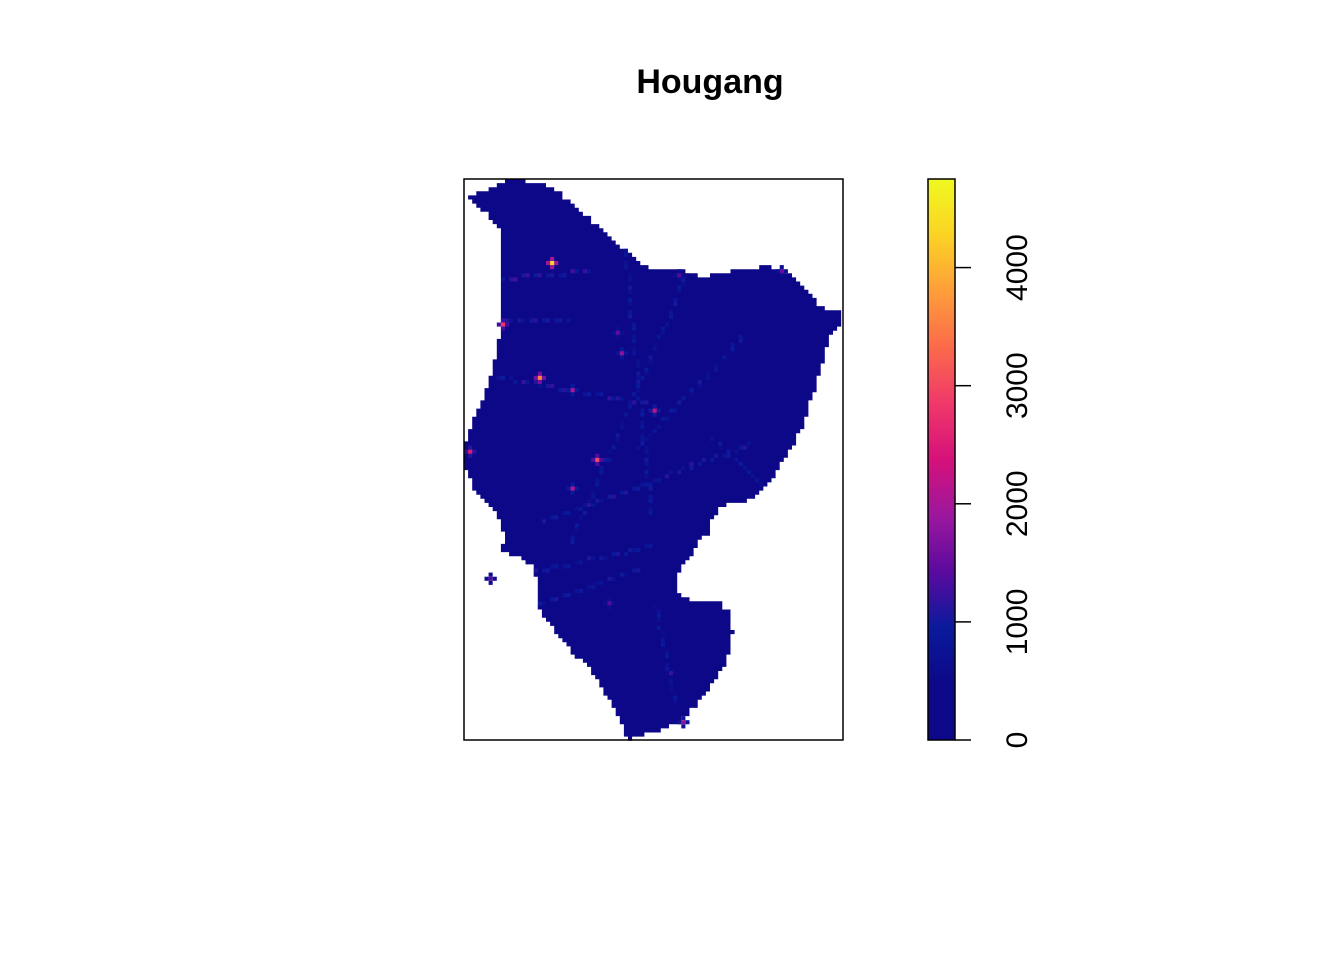 This screenshot has width=1344, height=960. What do you see at coordinates (1017, 385) in the screenshot?
I see `colorbar-tick-label: 3000` at bounding box center [1017, 385].